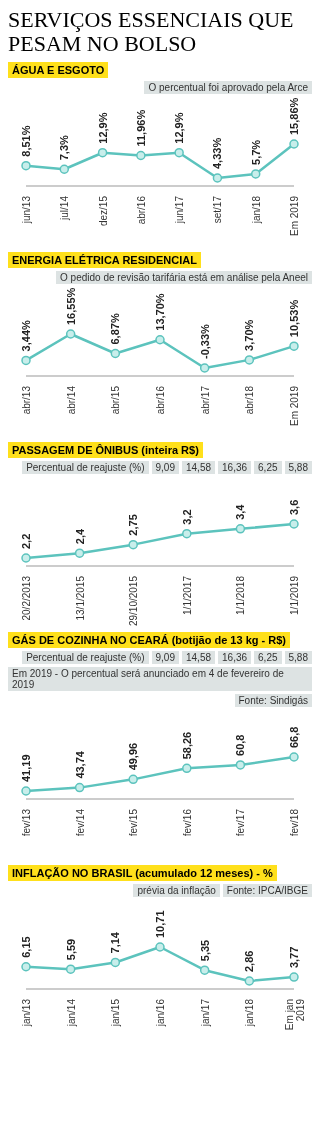 The height and width of the screenshot is (1140, 320). Describe the element at coordinates (249, 961) in the screenshot. I see `data-label: 2,86` at that location.